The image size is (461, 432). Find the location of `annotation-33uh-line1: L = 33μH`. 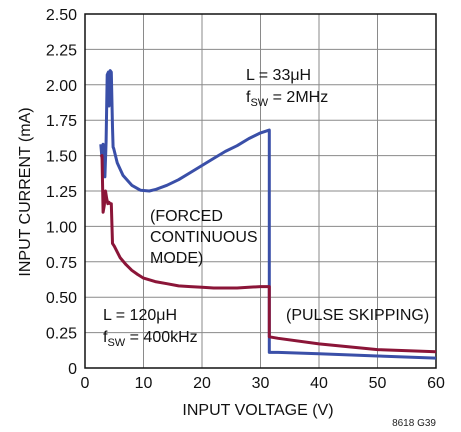

annotation-33uh-line1: L = 33μH is located at coordinates (278, 75).